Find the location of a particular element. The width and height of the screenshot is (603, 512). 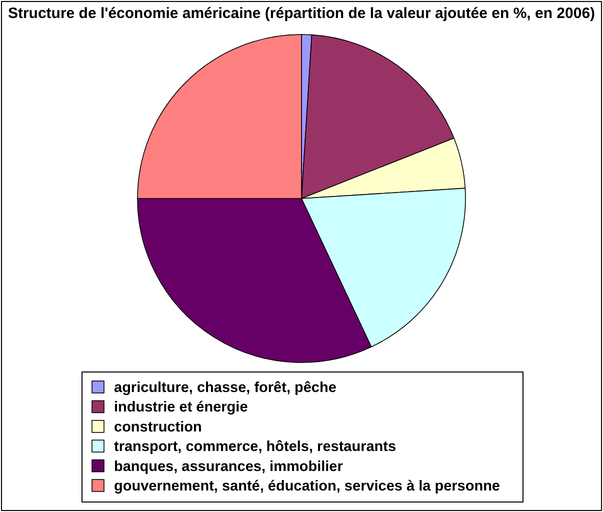

legend-label: construction is located at coordinates (158, 427).